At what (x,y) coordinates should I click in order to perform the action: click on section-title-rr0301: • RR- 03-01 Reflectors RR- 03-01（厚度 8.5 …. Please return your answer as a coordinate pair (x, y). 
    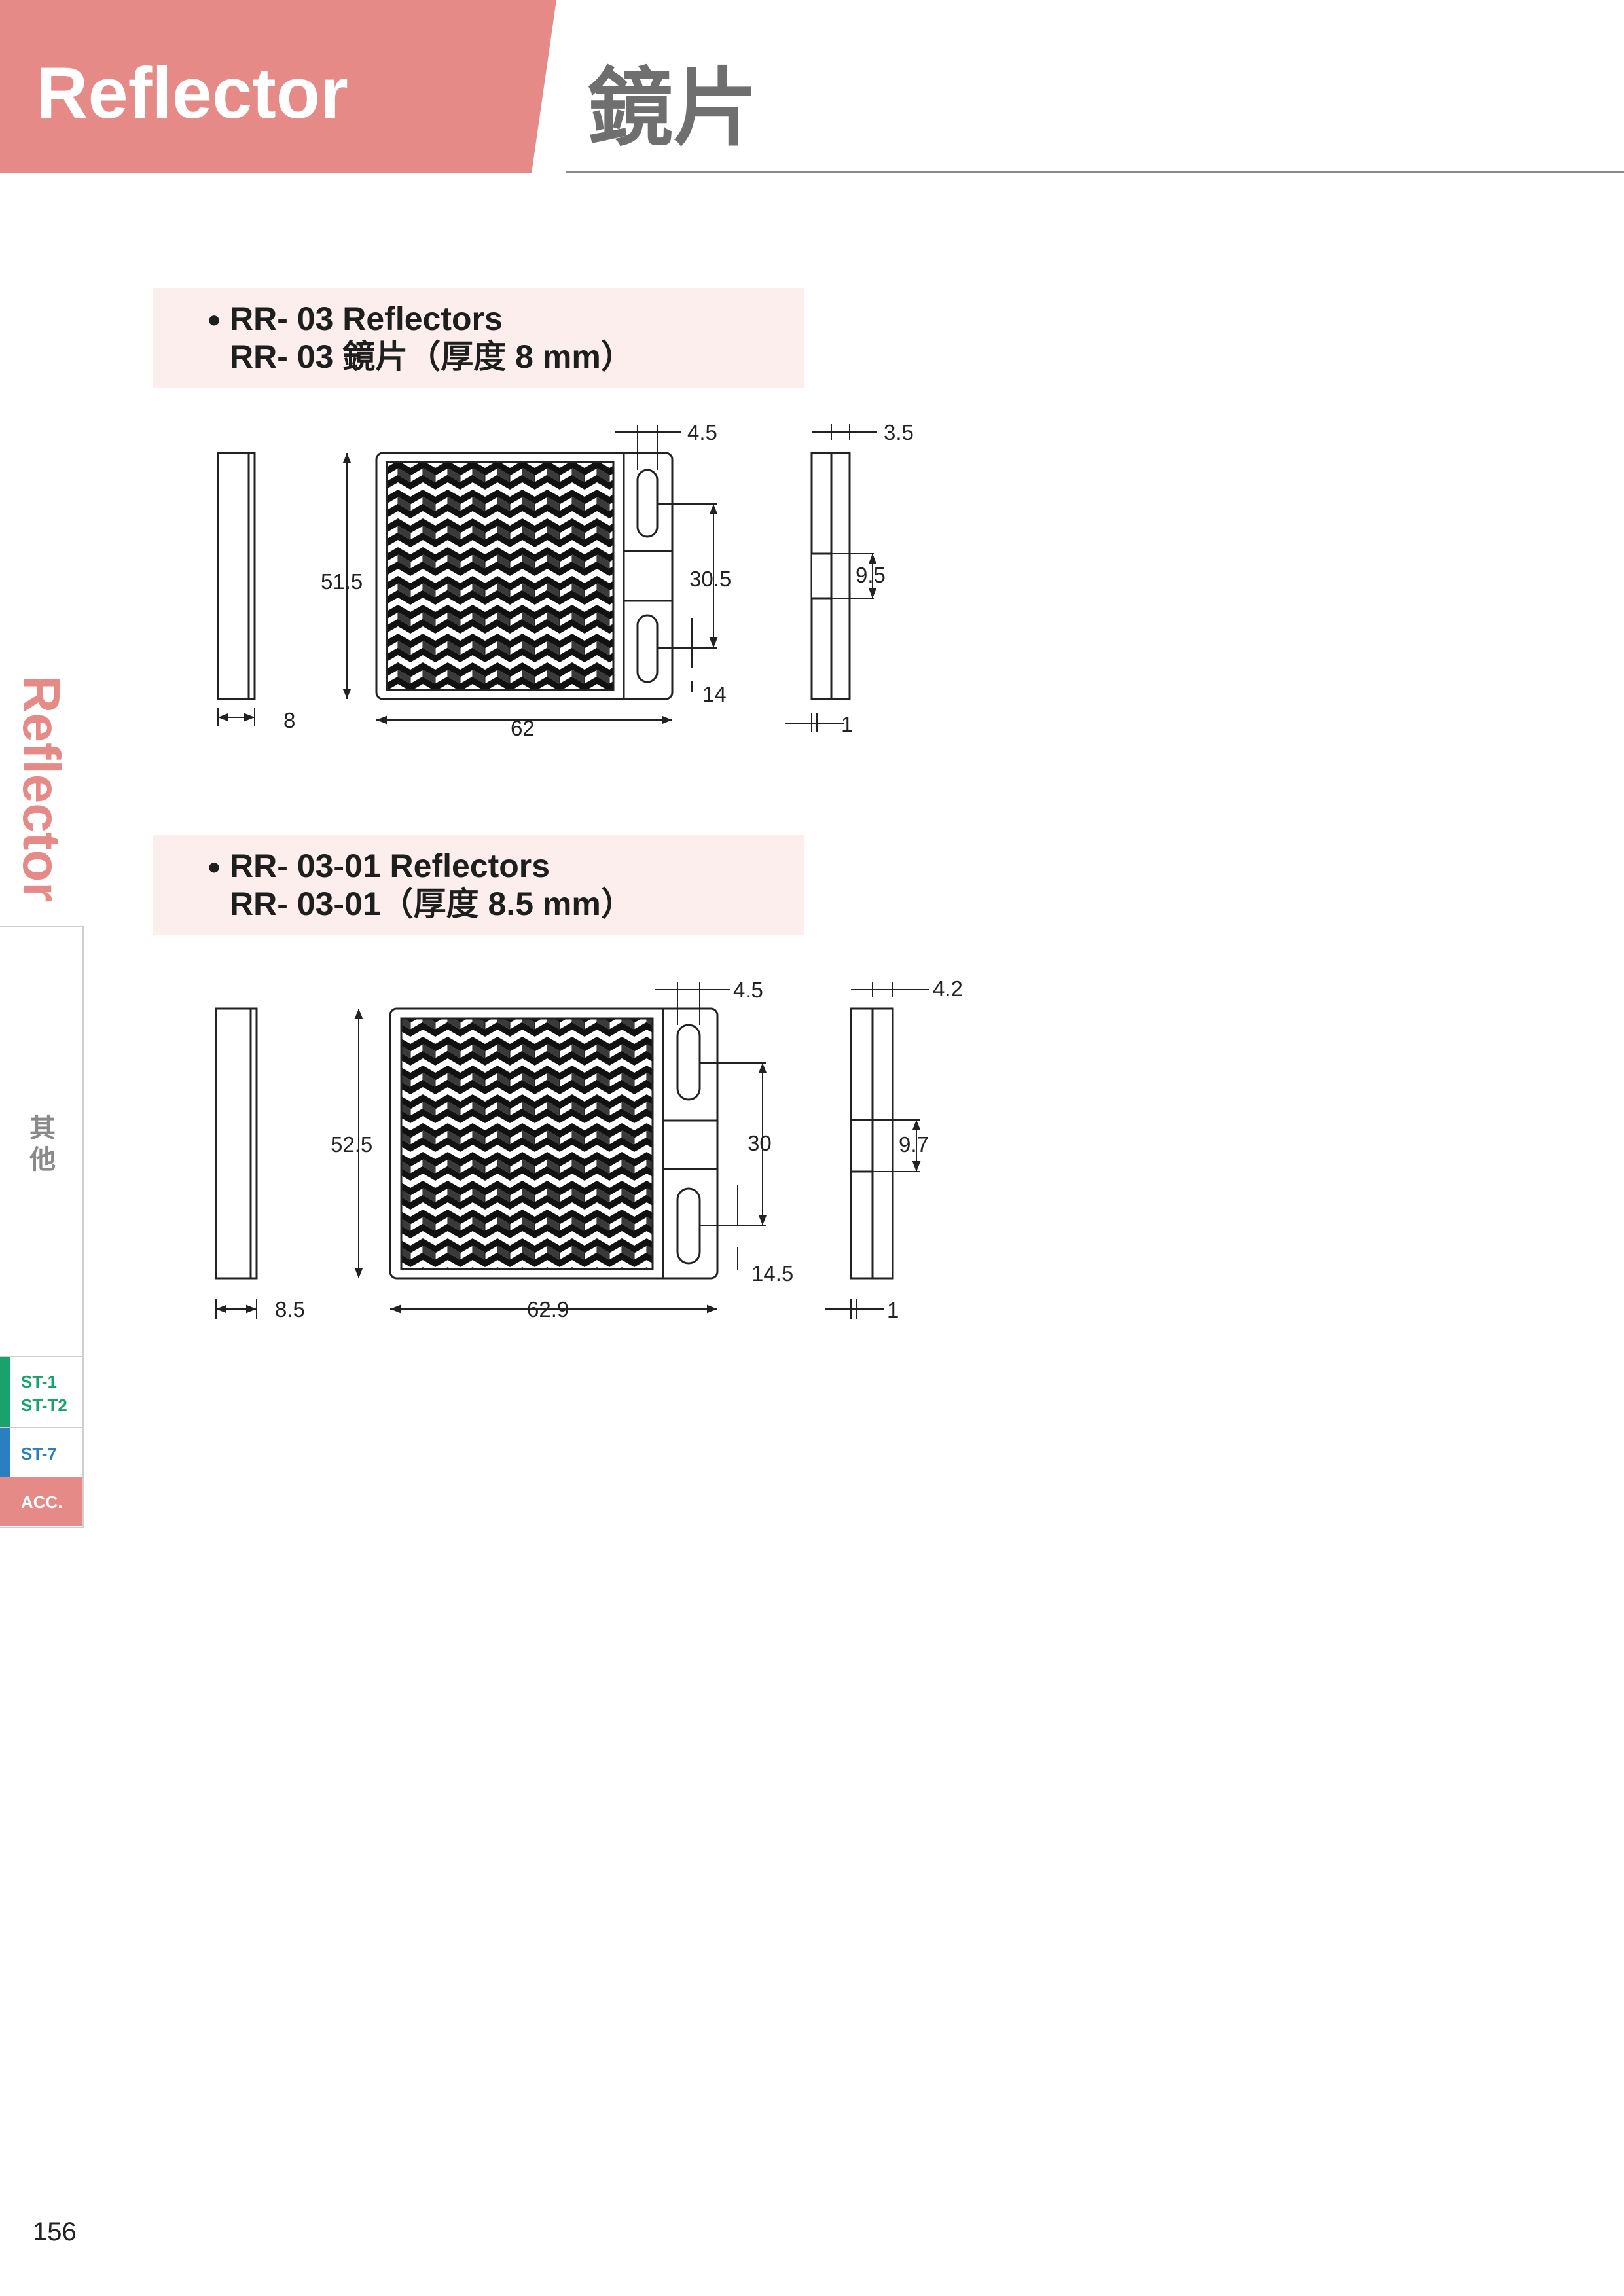
    Looking at the image, I should click on (478, 885).